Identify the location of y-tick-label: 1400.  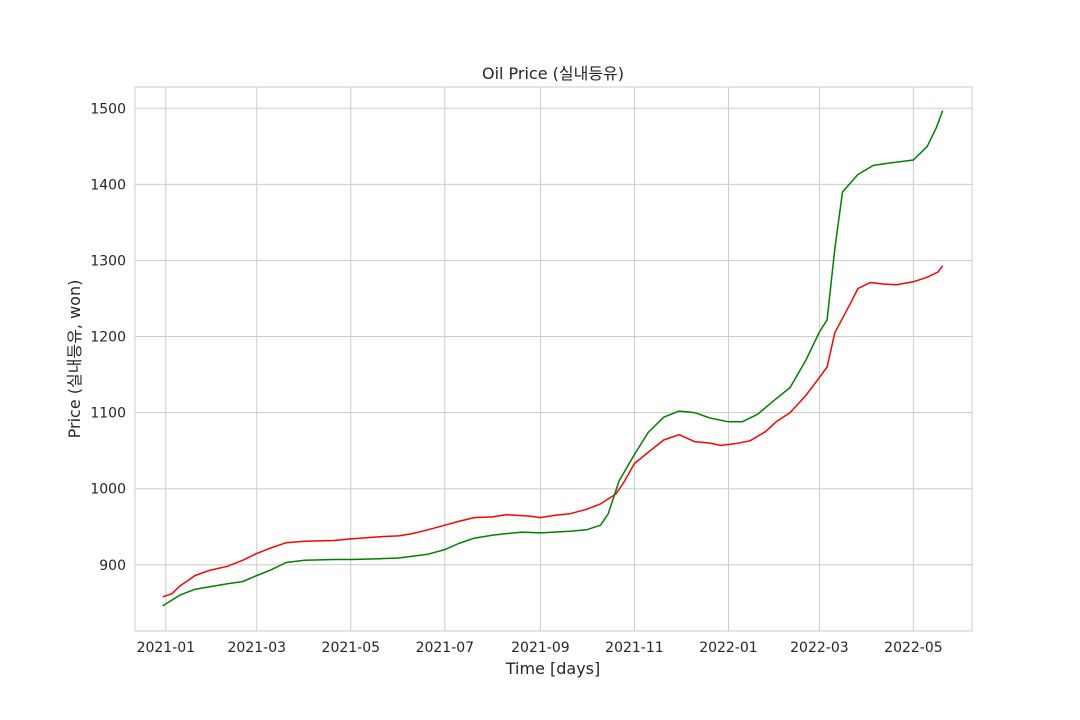
(108, 185).